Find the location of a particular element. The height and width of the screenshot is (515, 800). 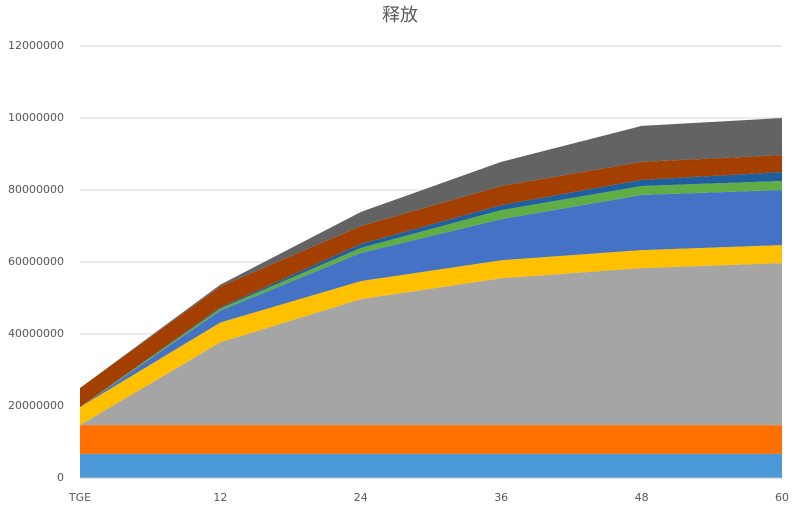

y-tick-label: 60000000 is located at coordinates (36, 261).